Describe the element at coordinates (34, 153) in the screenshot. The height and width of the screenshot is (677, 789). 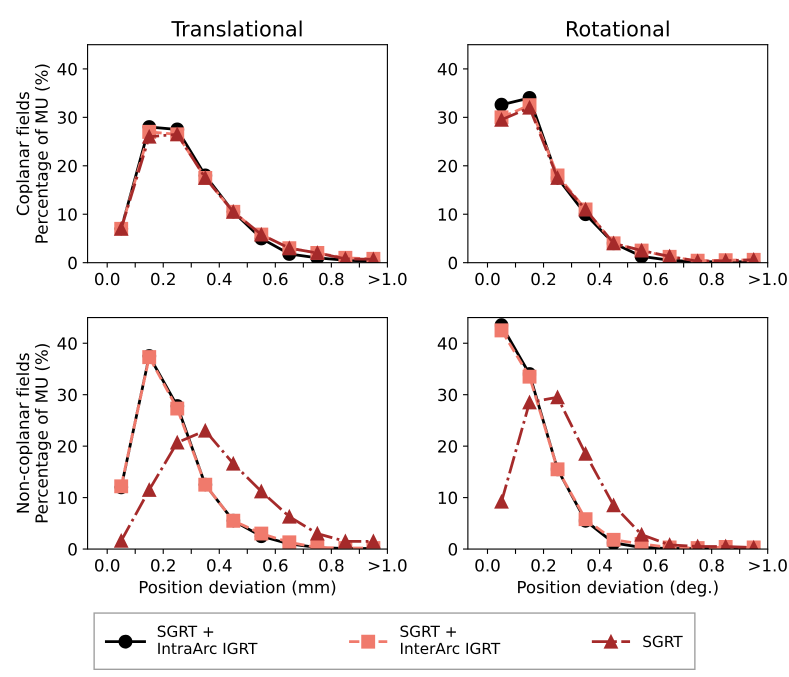
I see `y-axis-title: Coplanar fields Percentage of MU (%)` at that location.